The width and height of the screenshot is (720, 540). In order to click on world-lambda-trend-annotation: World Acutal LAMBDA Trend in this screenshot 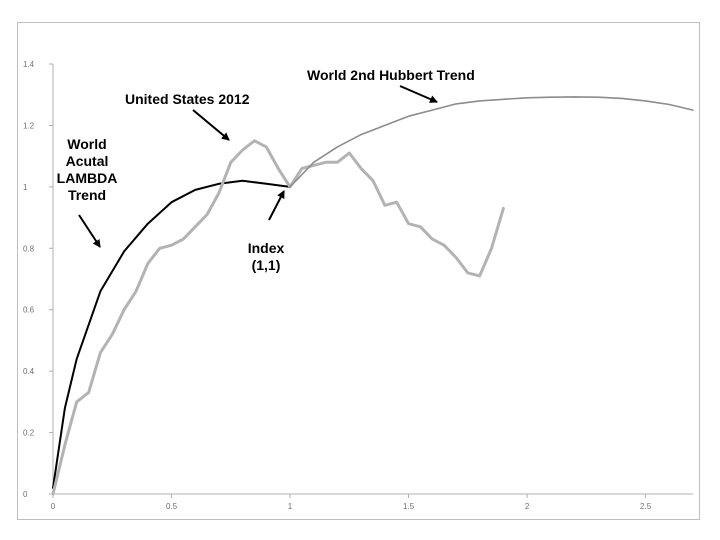, I will do `click(87, 169)`.